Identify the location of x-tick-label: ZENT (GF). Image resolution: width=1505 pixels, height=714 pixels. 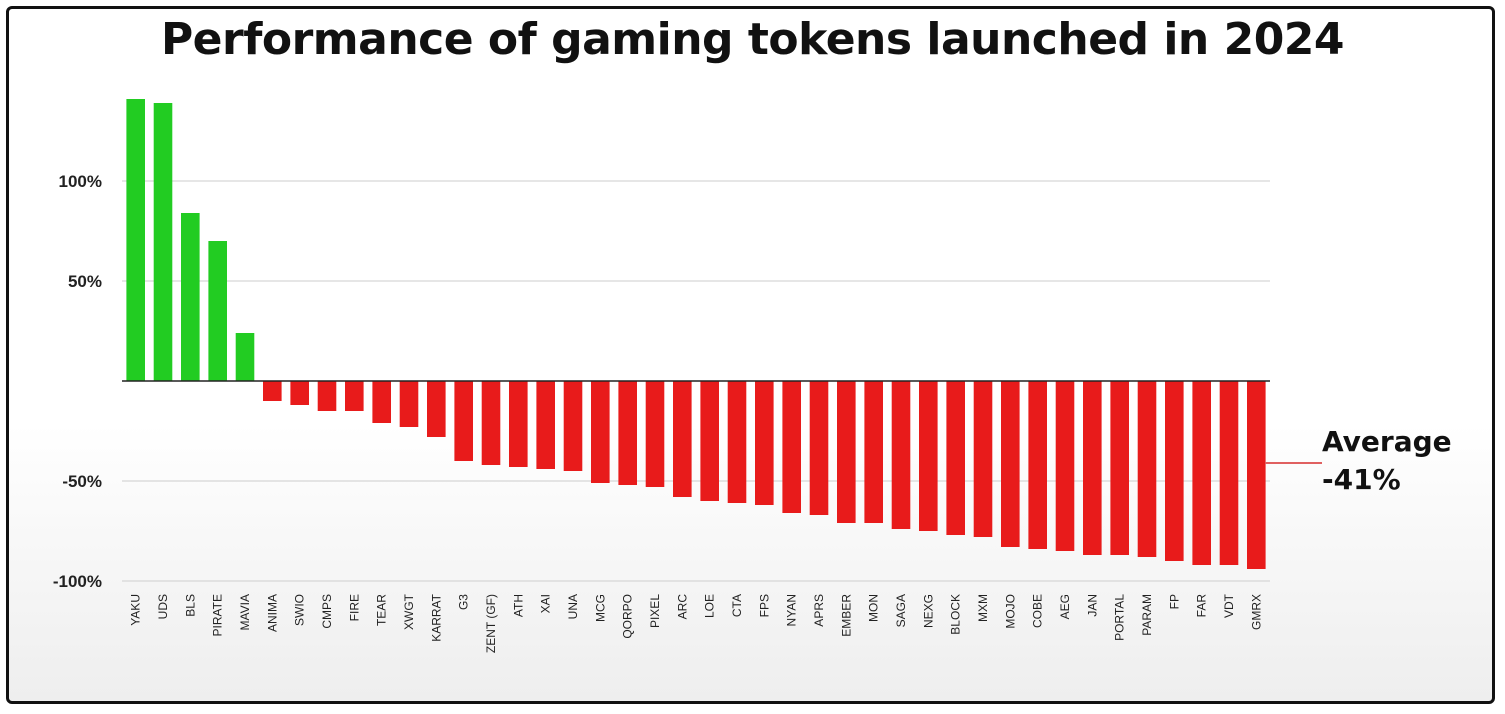
(491, 623).